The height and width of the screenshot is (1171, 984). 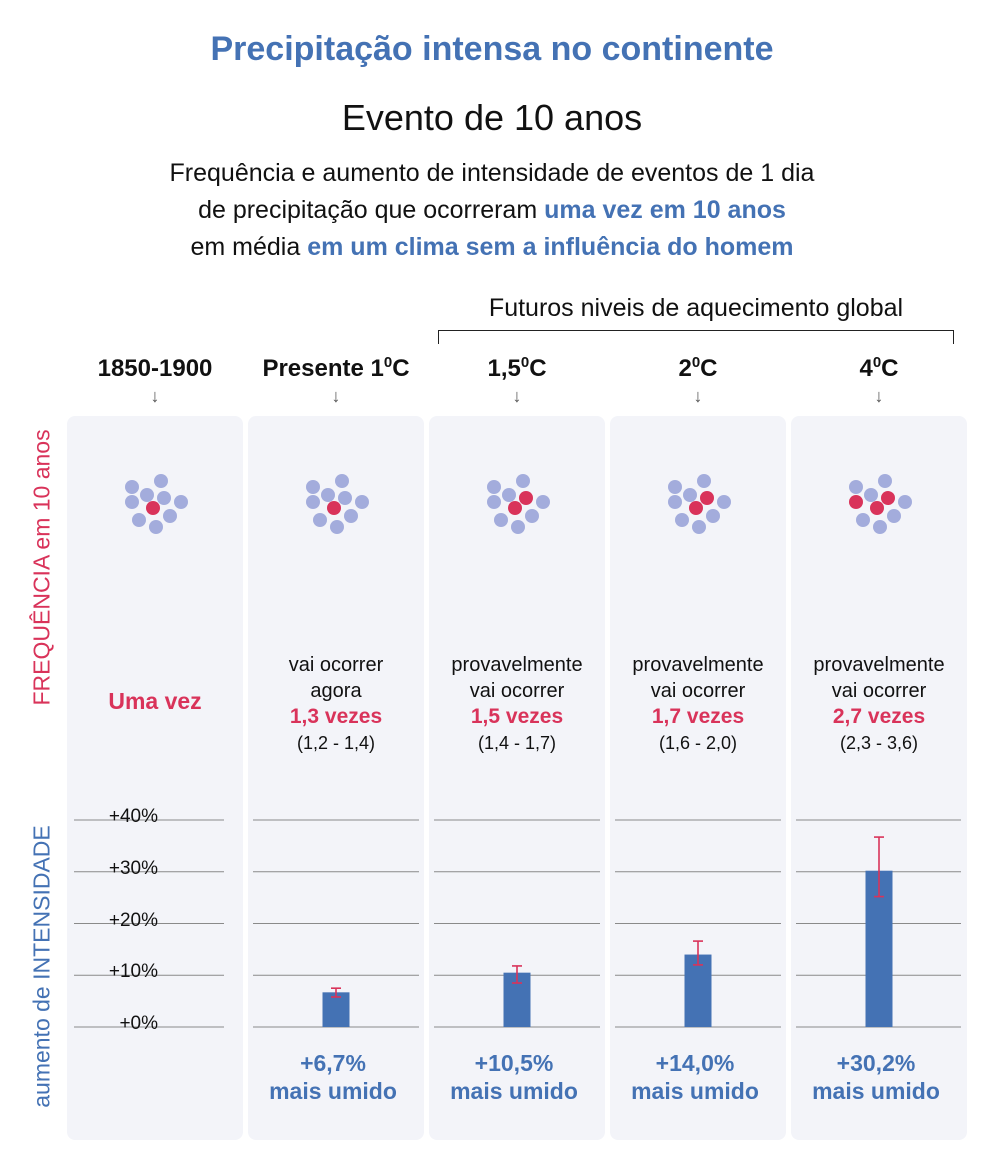 I want to click on column-header: Presente 10C, so click(x=336, y=368).